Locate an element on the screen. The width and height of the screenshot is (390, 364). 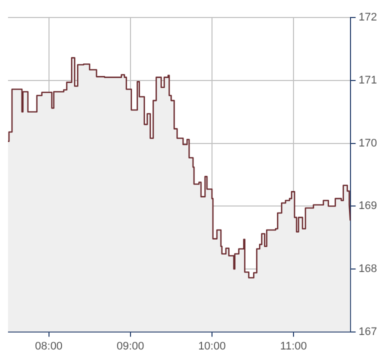
y-tick-label: 172 is located at coordinates (368, 18).